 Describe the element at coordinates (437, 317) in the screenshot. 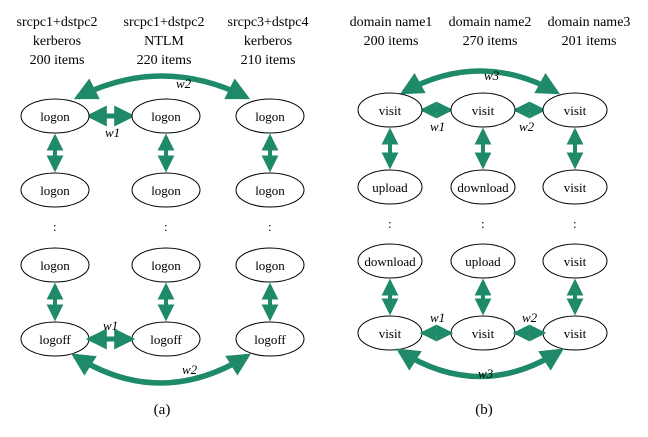

I see `panel-b-bottom-link-1-weight: w1` at that location.